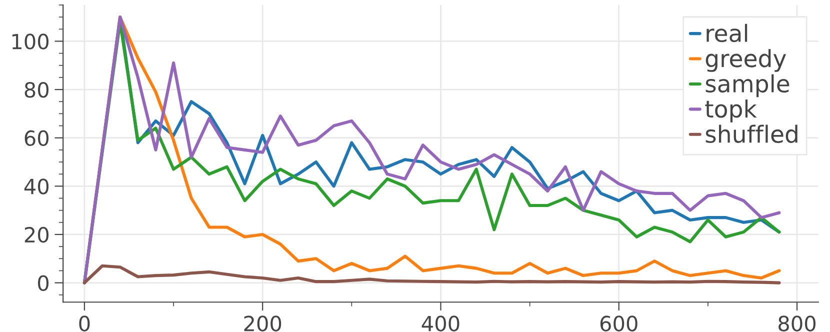  Describe the element at coordinates (797, 324) in the screenshot. I see `x-tick-label: 800` at that location.